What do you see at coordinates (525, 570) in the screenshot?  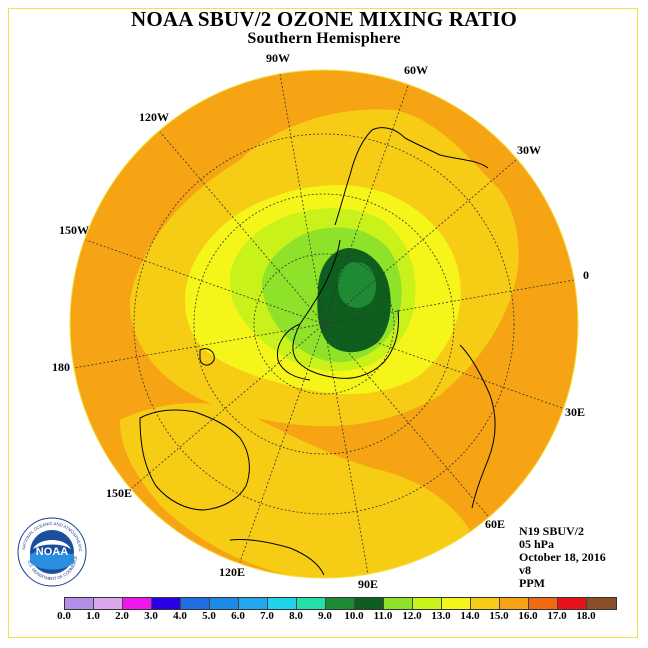 I see `info-version: v8` at bounding box center [525, 570].